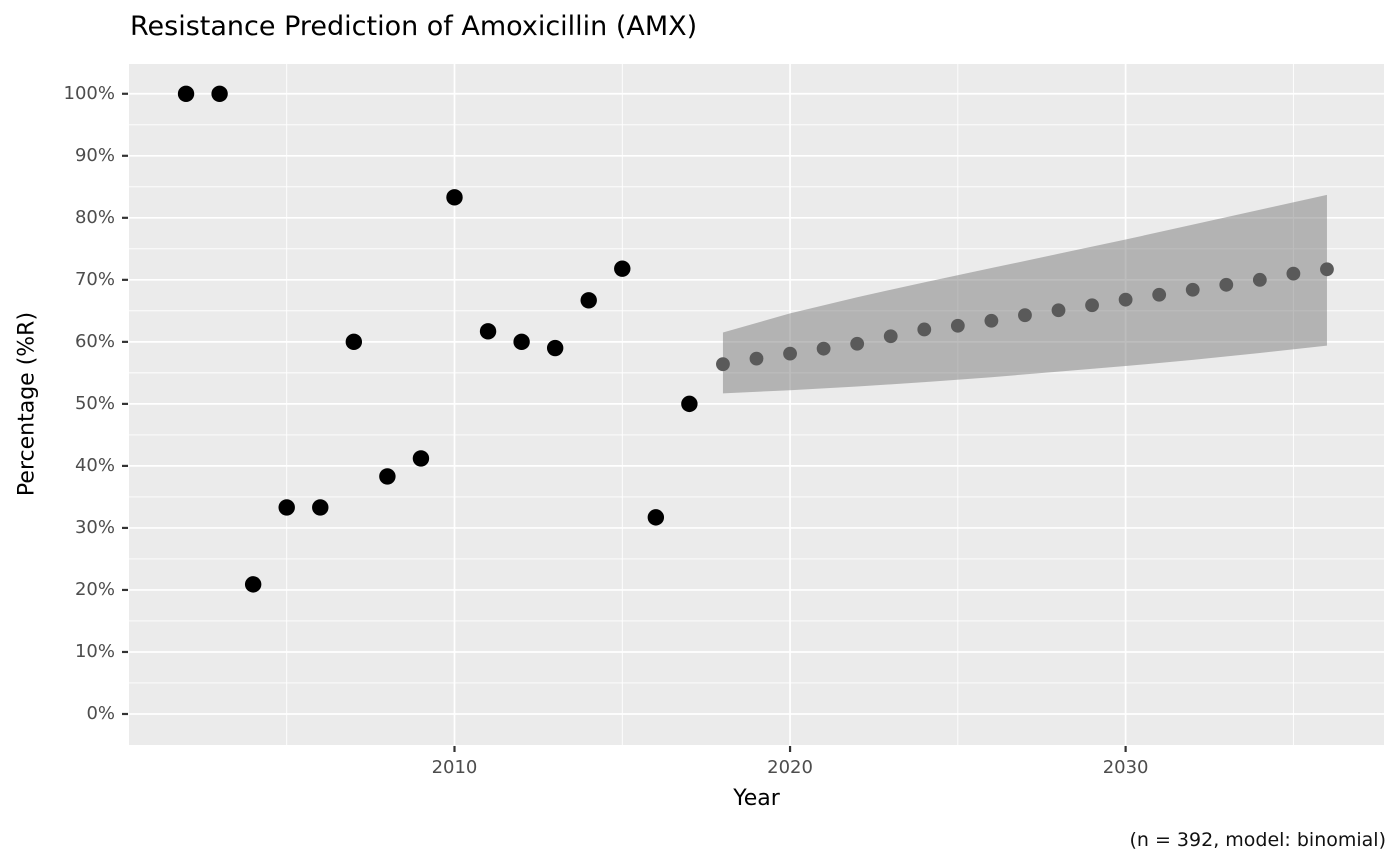 Image resolution: width=1400 pixels, height=866 pixels. Describe the element at coordinates (94, 590) in the screenshot. I see `y-tick-label: 20%` at that location.